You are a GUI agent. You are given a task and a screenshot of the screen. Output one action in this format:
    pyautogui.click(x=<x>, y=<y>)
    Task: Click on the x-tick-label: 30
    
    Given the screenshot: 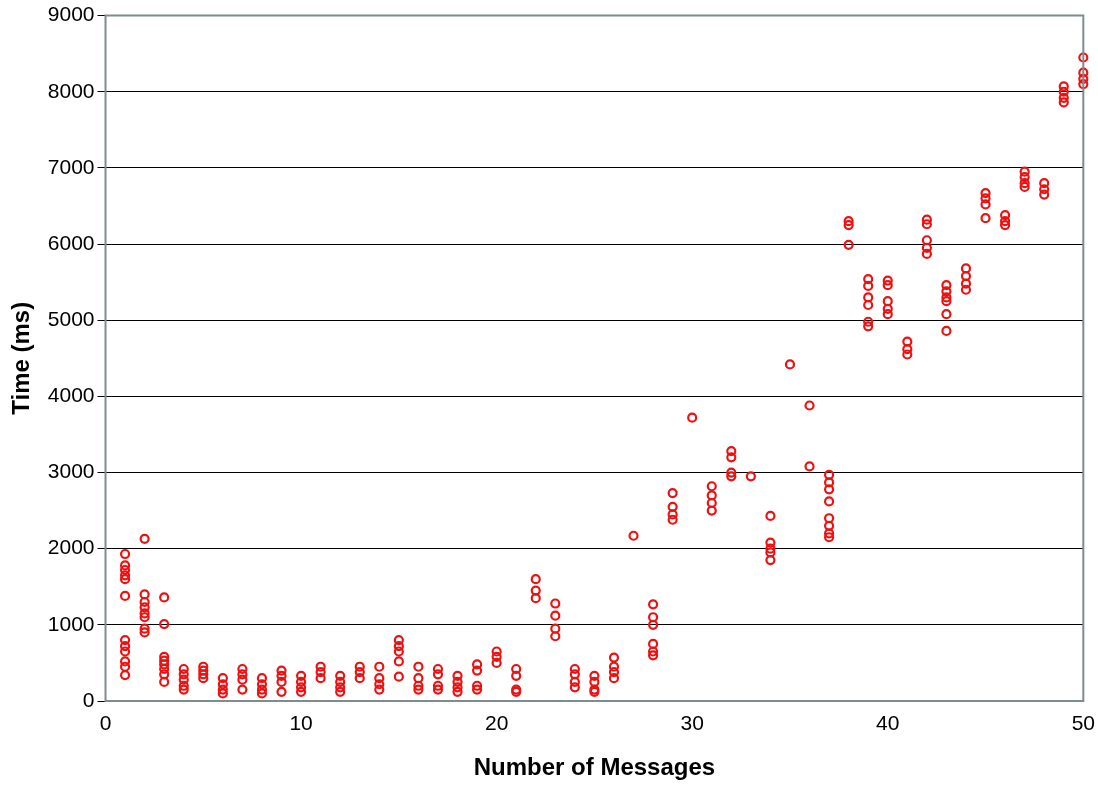 What is the action you would take?
    pyautogui.click(x=692, y=723)
    